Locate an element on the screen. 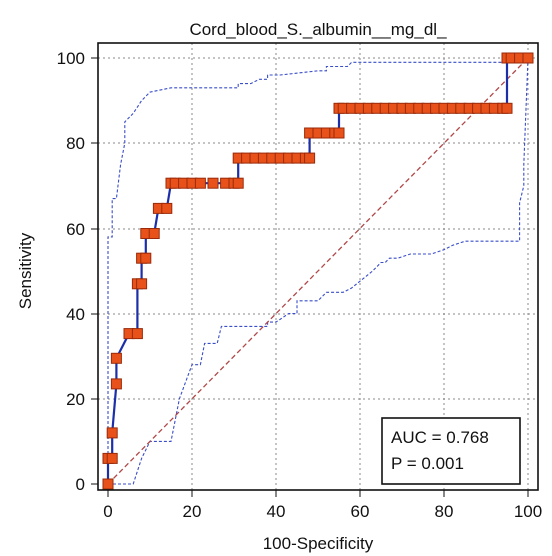  y-ticks is located at coordinates (94, 271).